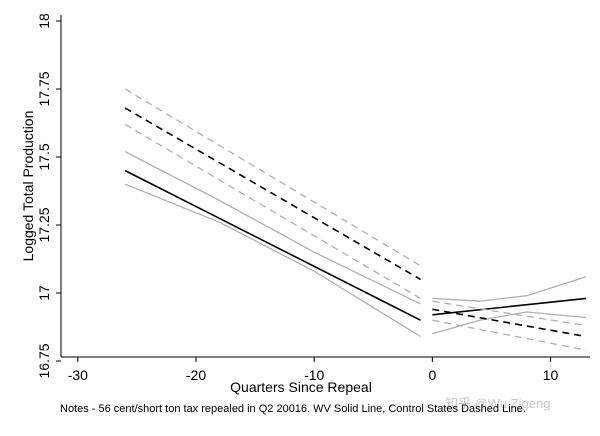 The image size is (600, 436). What do you see at coordinates (196, 375) in the screenshot?
I see `x-tick-label: -20` at bounding box center [196, 375].